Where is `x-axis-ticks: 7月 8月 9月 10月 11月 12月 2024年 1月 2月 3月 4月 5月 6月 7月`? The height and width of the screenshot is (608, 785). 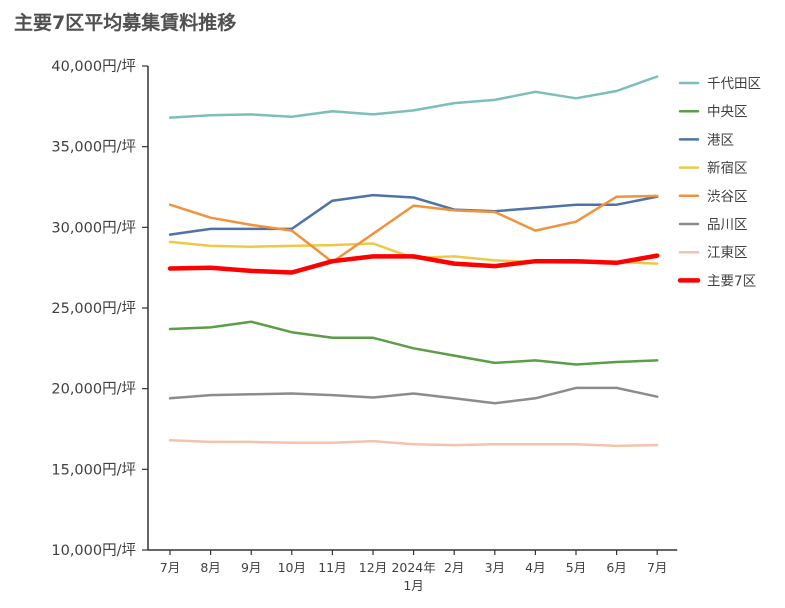
x-axis-ticks: 7月 8月 9月 10月 11月 12月 2024年 1月 2月 3月 4月 5月 6月 7月 is located at coordinates (413, 571).